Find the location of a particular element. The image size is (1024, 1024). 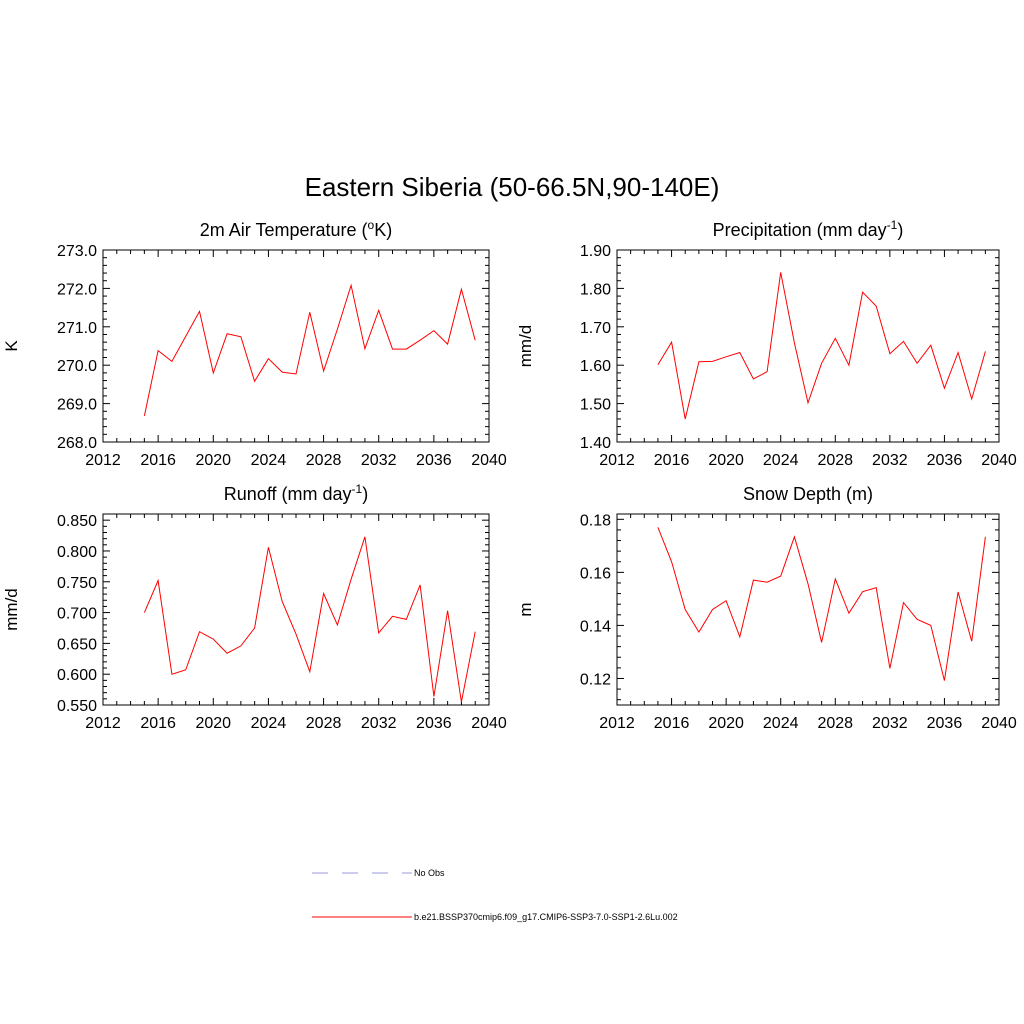

y-tick-label: 1.70 is located at coordinates (595, 328).